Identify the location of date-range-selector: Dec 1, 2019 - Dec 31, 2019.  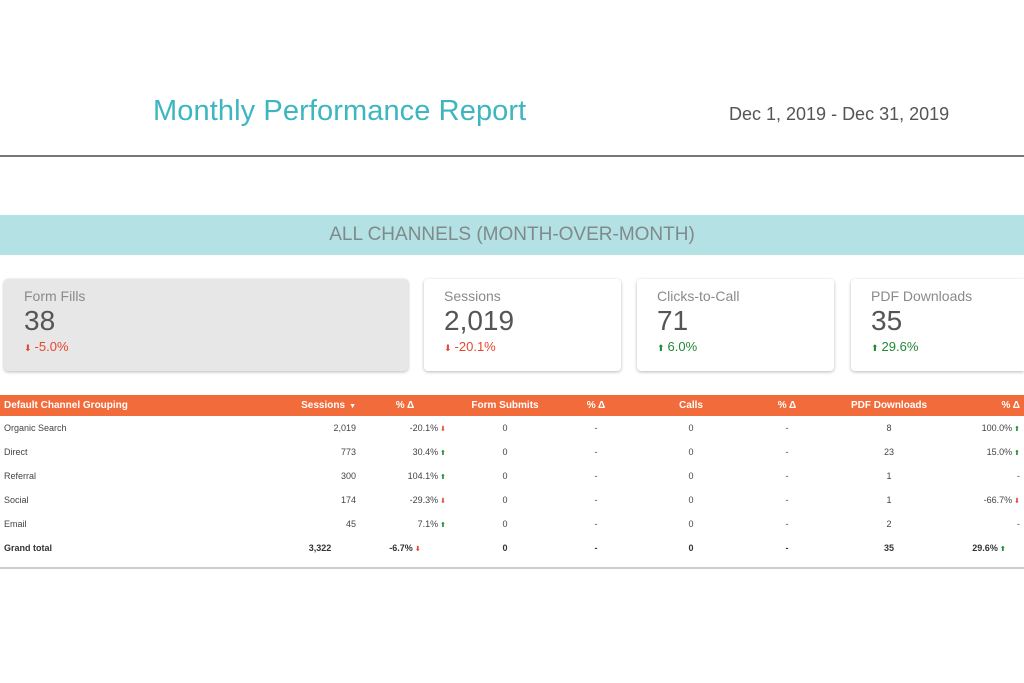
(839, 114).